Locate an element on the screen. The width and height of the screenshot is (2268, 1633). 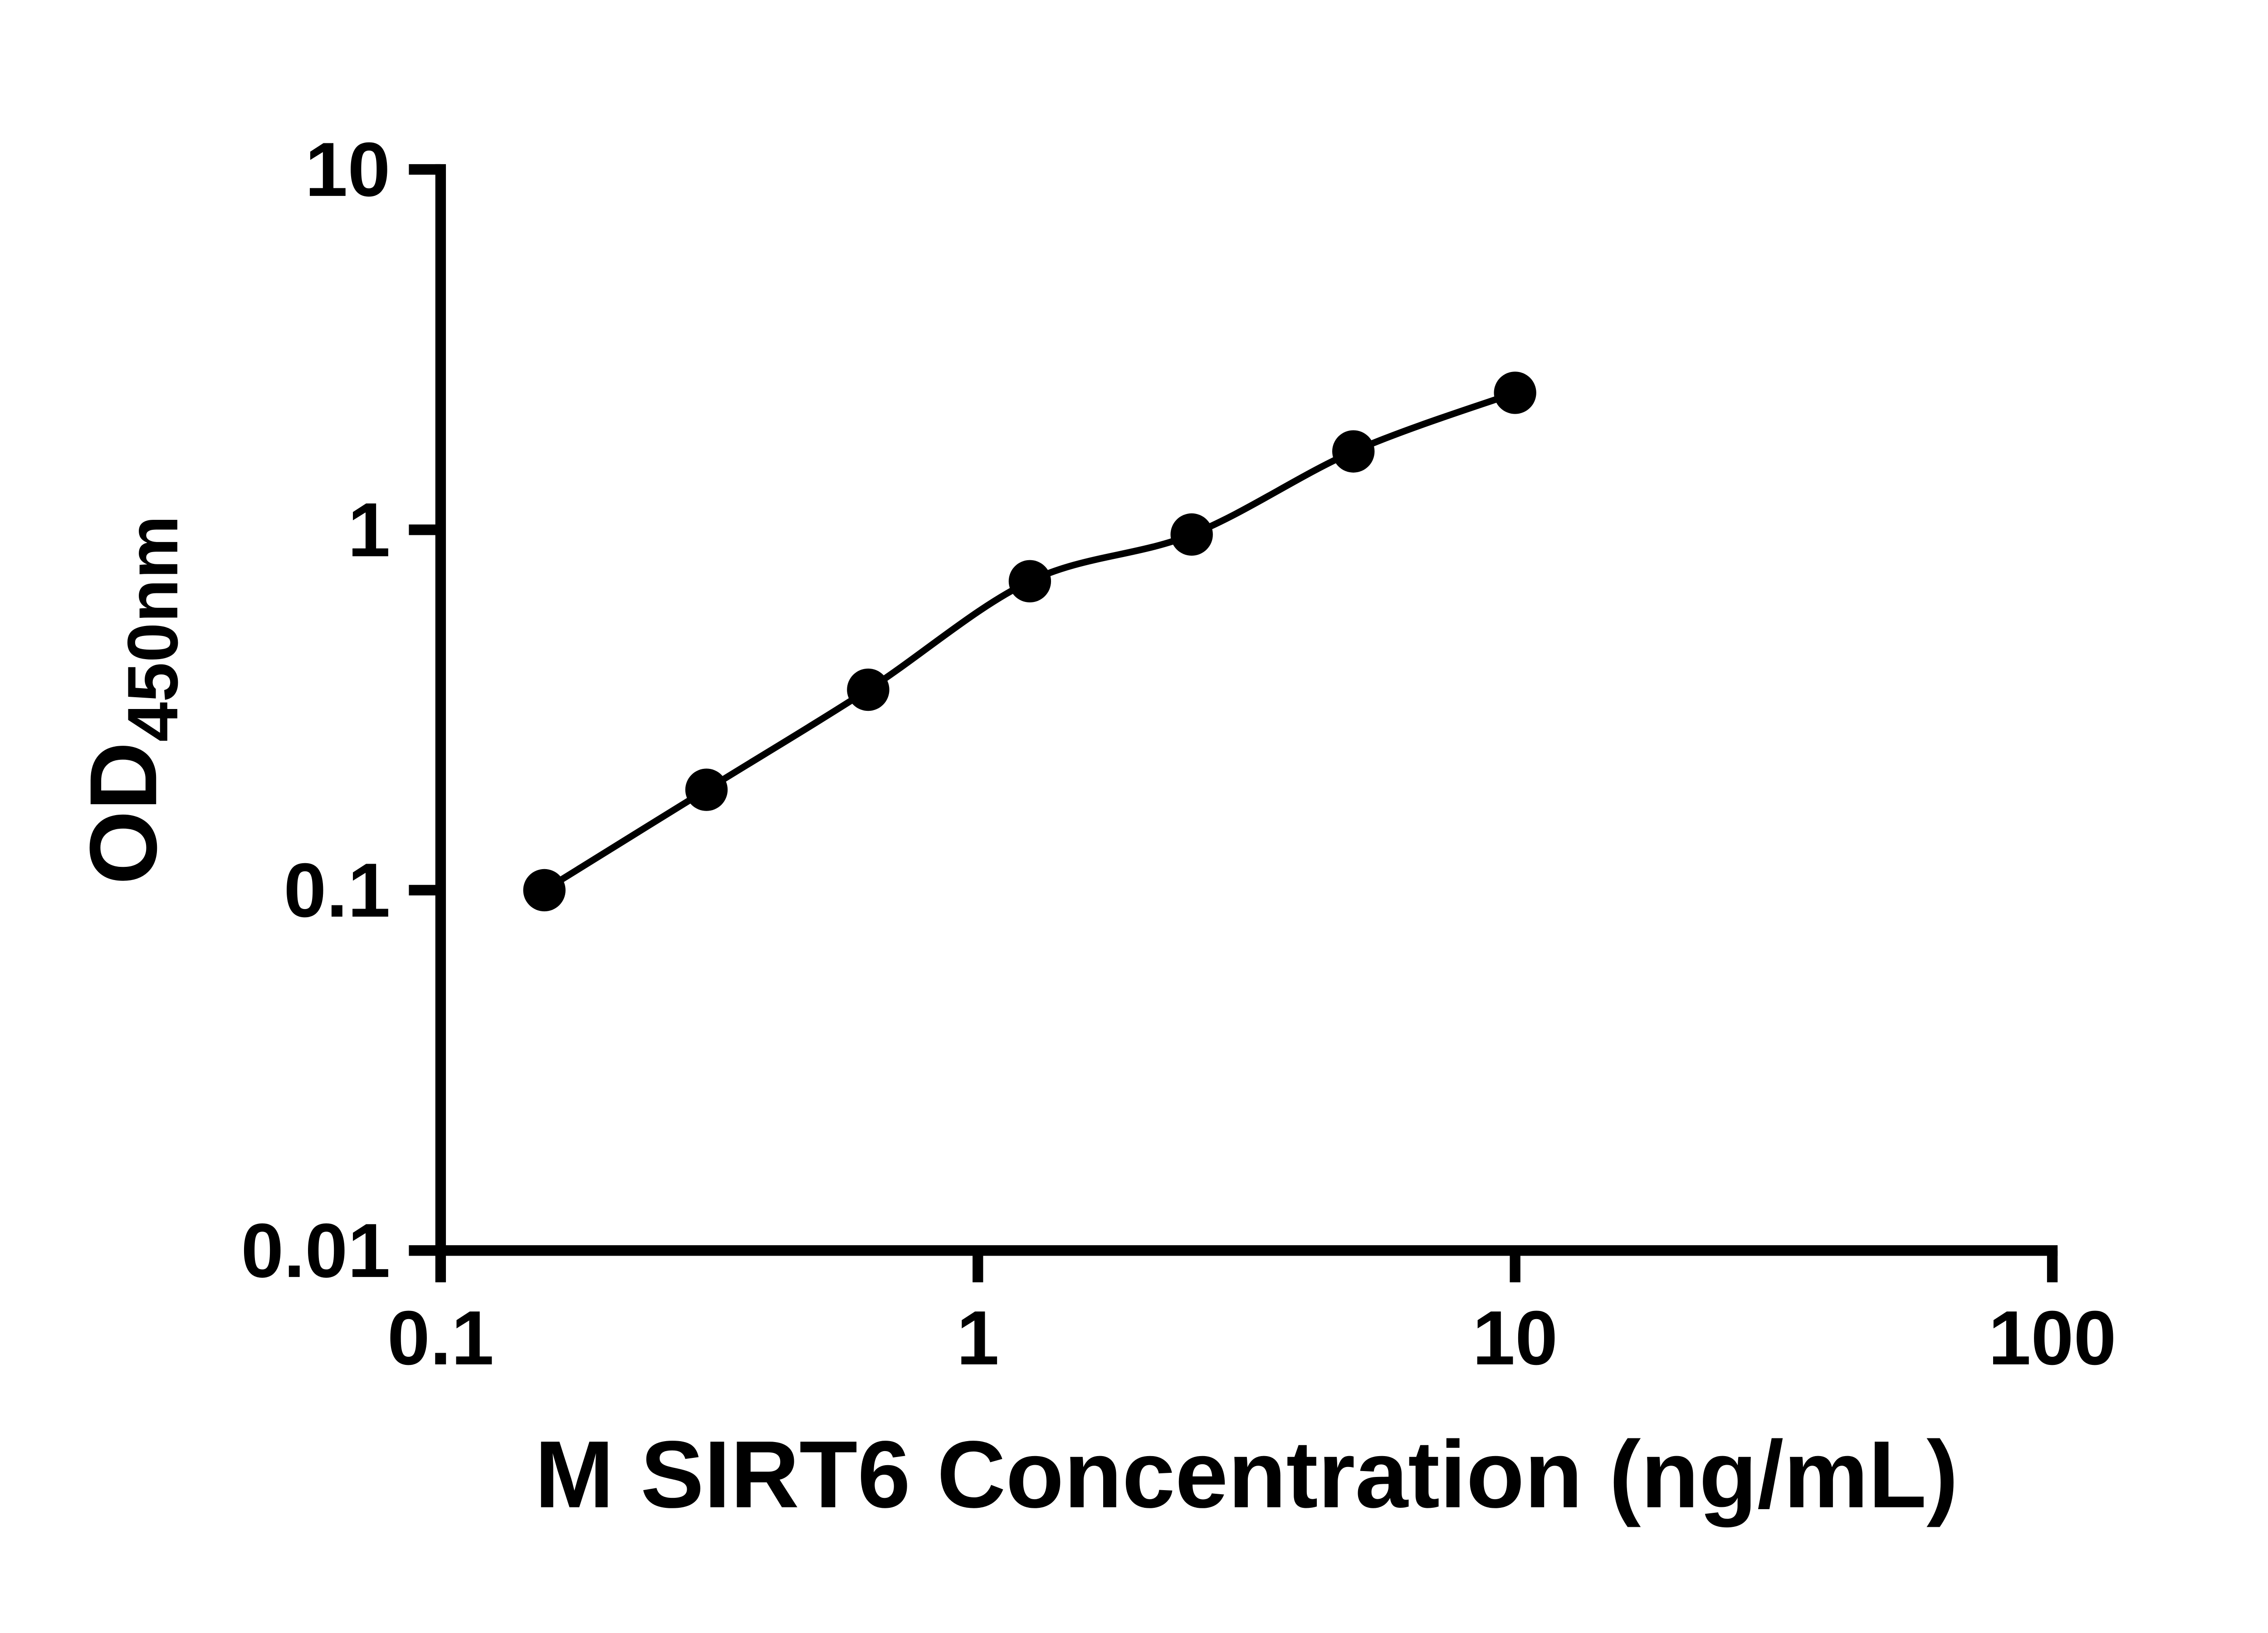
x-tick-label: 0.1 is located at coordinates (441, 1338).